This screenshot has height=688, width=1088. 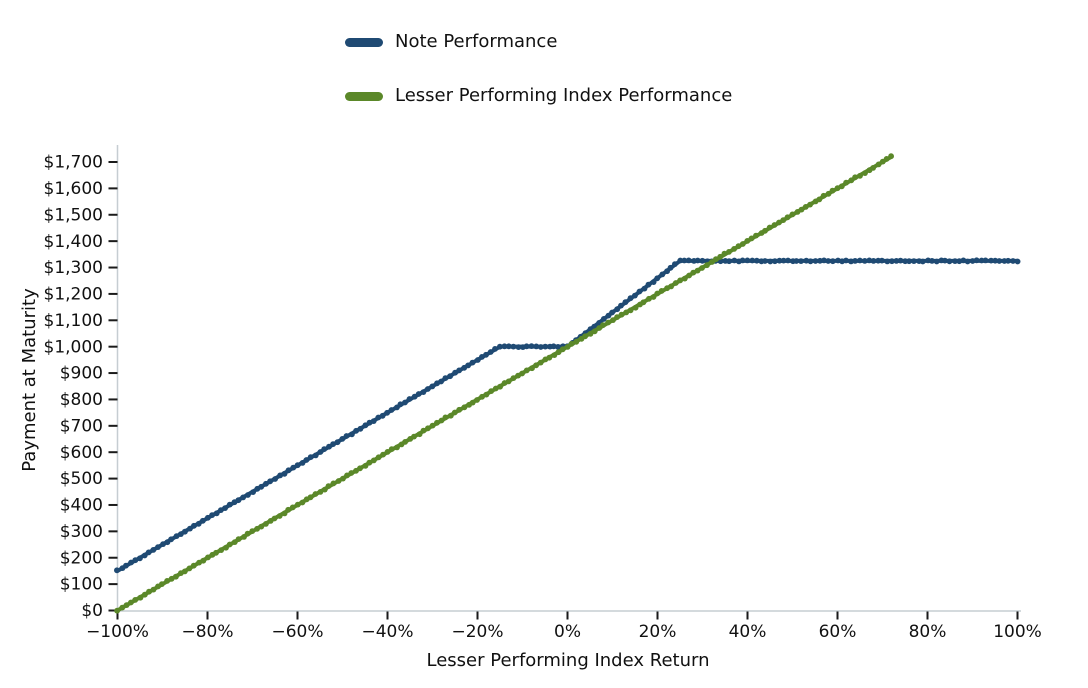 I want to click on legend-item-index-performance: Lesser Performing Index Performance, so click(x=538, y=96).